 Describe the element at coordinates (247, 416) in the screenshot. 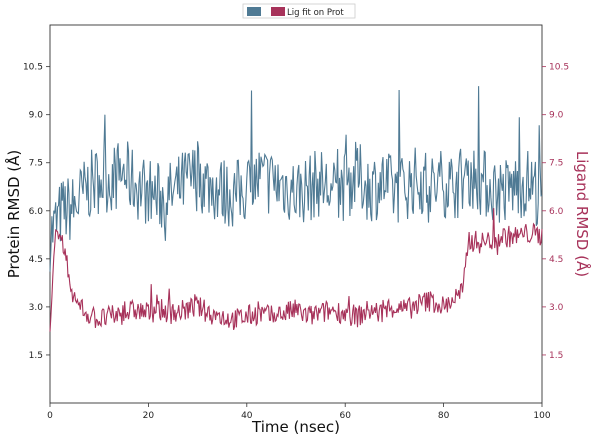

I see `x-tick-label: 40` at that location.